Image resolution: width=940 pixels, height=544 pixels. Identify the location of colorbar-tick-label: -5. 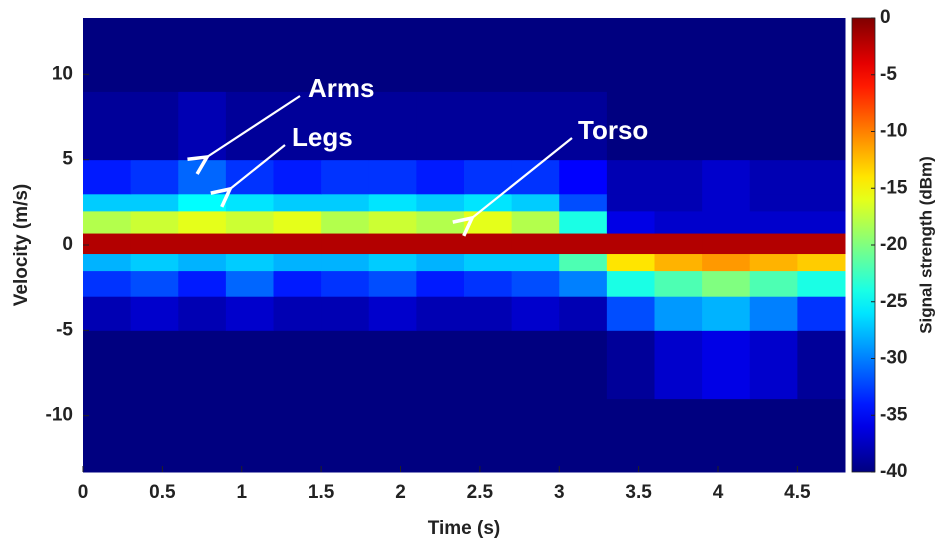
(888, 74).